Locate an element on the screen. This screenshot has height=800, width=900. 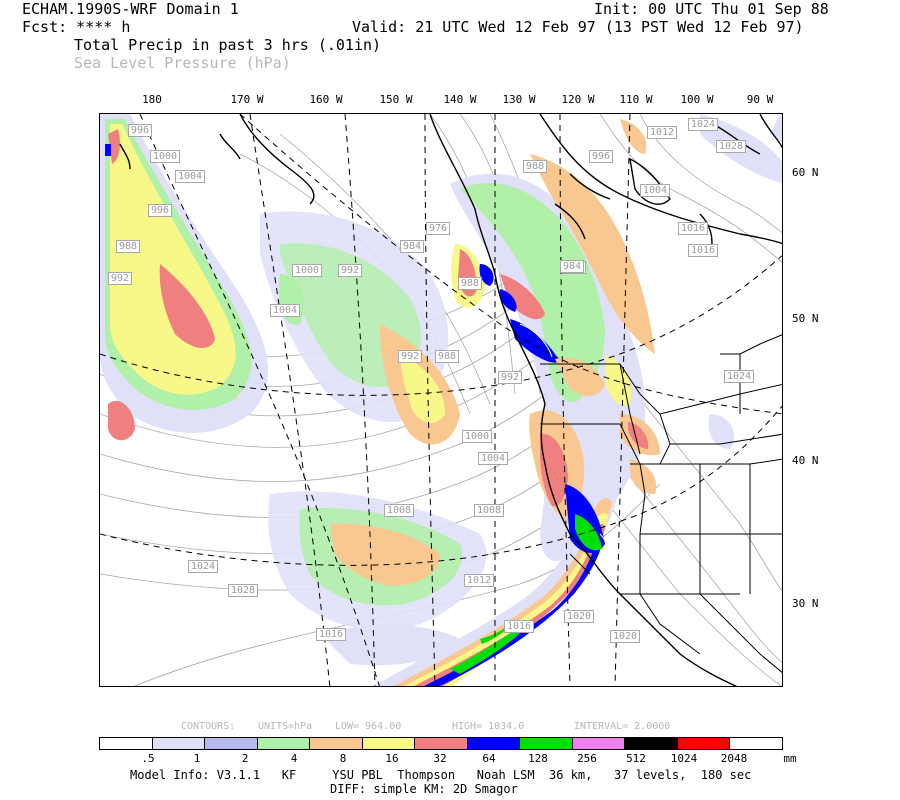
model-info-line2: DIFF: simple KM: 2D Smagor is located at coordinates (424, 789).